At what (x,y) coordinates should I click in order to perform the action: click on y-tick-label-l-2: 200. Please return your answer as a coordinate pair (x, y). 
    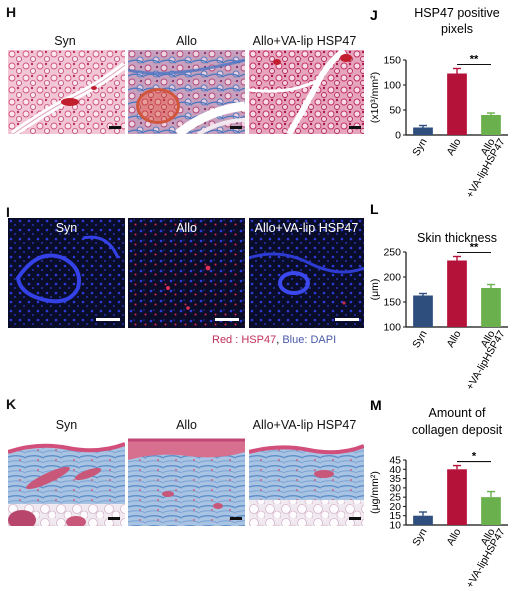
    Looking at the image, I should click on (392, 278).